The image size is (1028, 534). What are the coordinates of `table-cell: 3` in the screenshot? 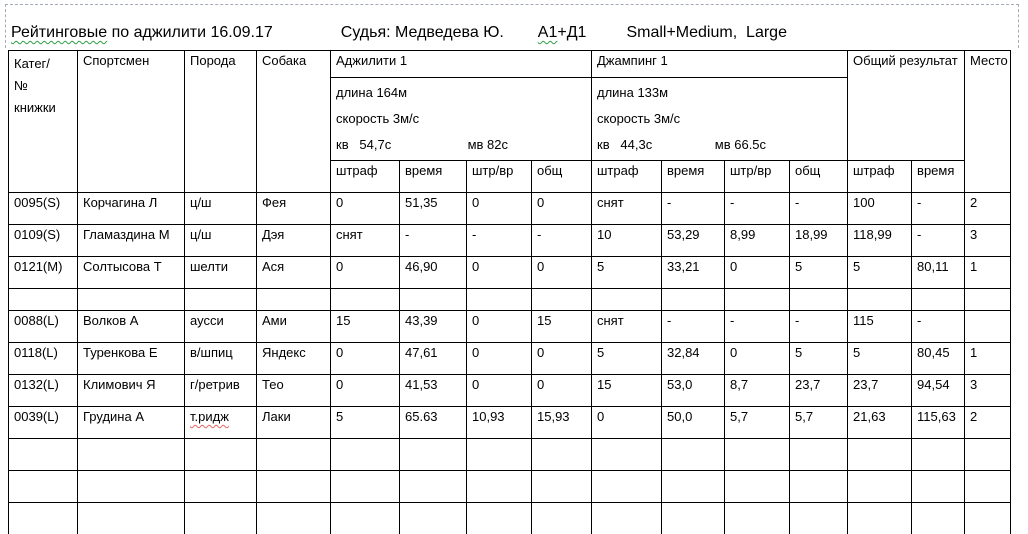 It's located at (988, 240).